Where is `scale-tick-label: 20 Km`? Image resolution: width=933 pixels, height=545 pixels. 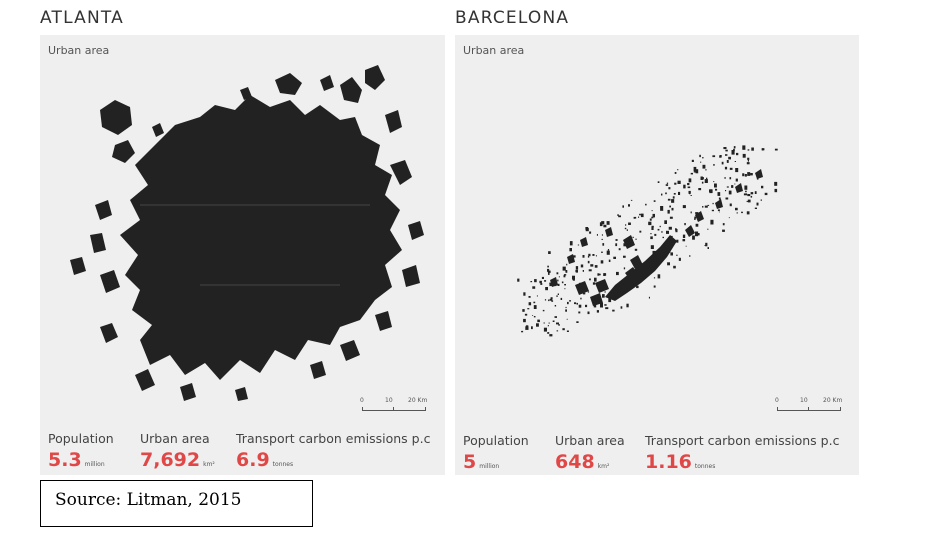
scale-tick-label: 20 Km is located at coordinates (418, 400).